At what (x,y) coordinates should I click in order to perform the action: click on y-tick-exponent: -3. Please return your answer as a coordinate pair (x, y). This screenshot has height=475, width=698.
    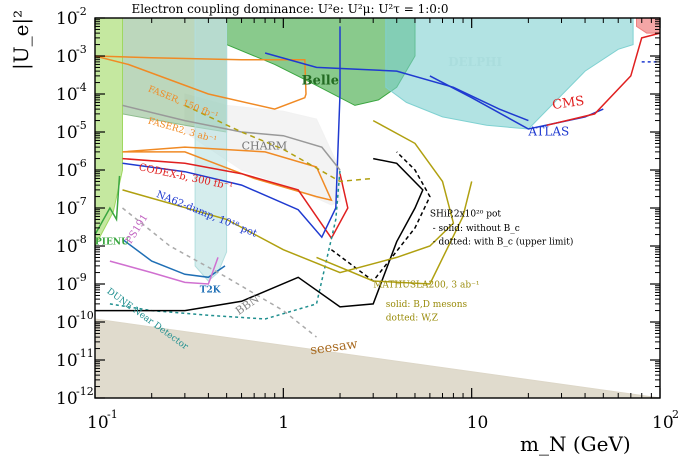
    Looking at the image, I should click on (81, 49).